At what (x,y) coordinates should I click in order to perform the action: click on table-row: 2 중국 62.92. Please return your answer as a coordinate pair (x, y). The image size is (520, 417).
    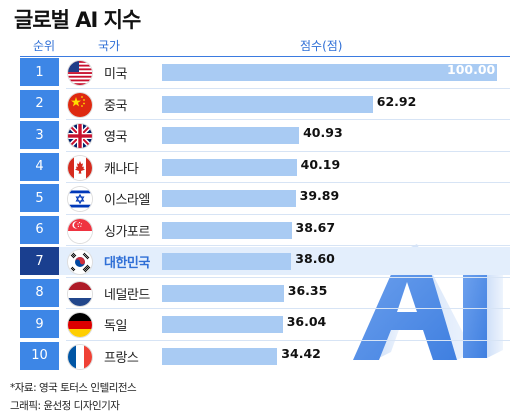
    Looking at the image, I should click on (265, 103).